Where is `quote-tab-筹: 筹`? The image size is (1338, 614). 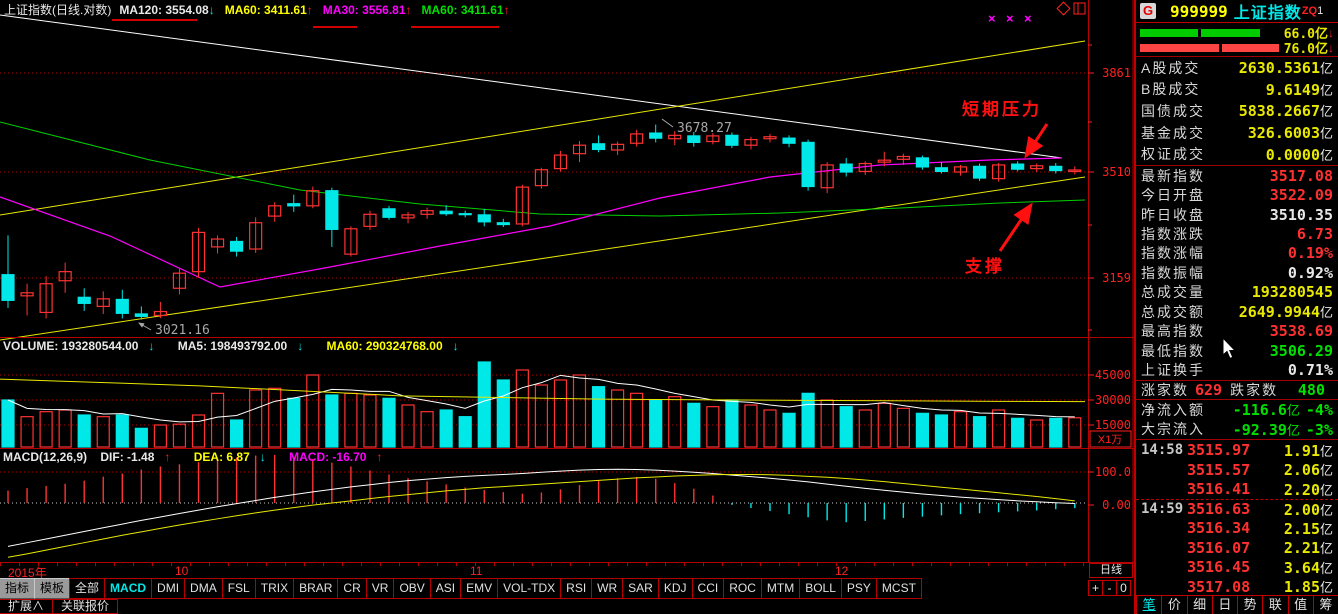 quote-tab-筹: 筹 is located at coordinates (1325, 605).